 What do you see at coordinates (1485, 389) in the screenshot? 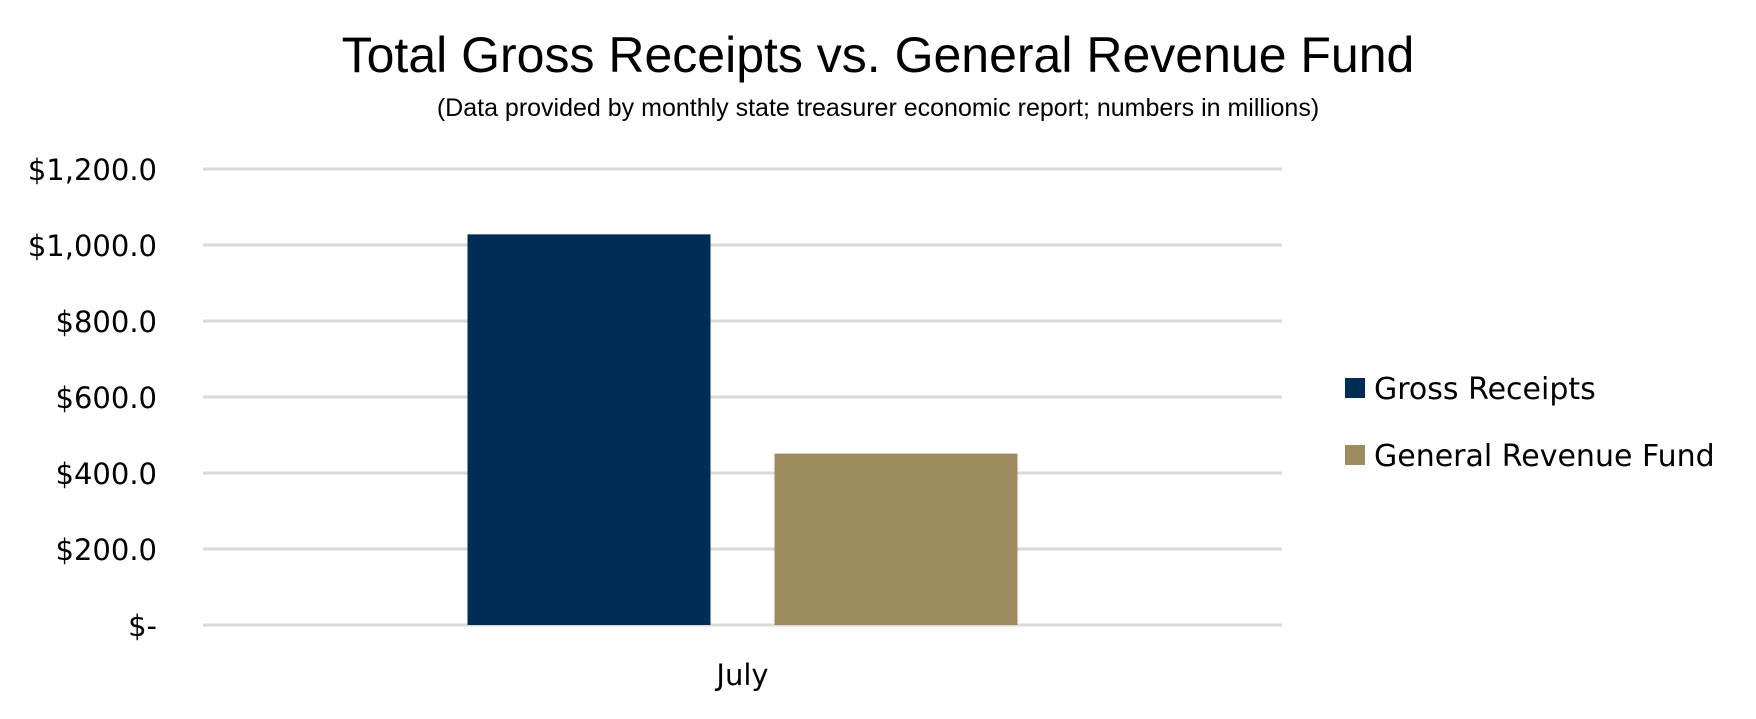
I see `legend-label: Gross Receipts` at bounding box center [1485, 389].